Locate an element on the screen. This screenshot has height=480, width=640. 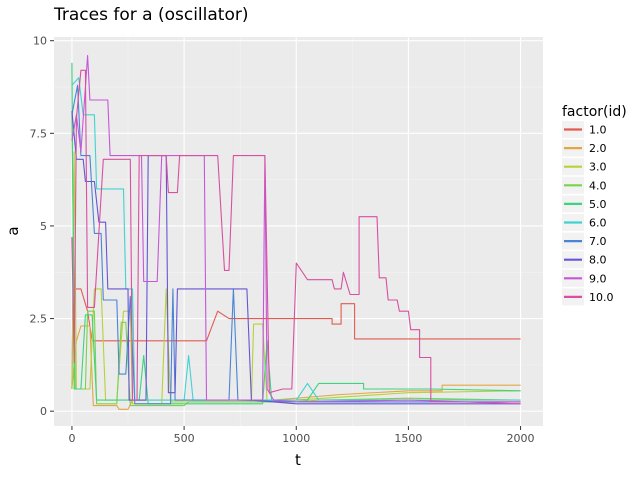
x-tick-label: 1000 is located at coordinates (296, 438).